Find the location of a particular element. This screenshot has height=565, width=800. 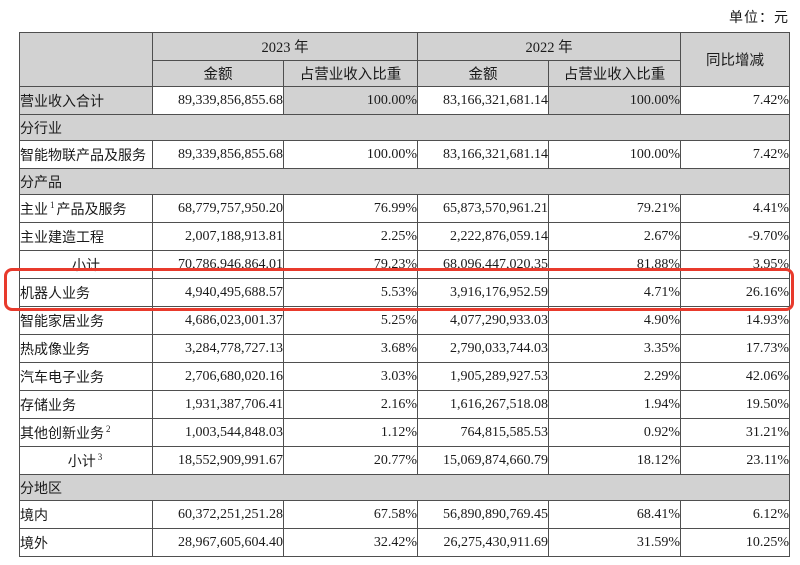

section-row: 分行业 is located at coordinates (404, 127).